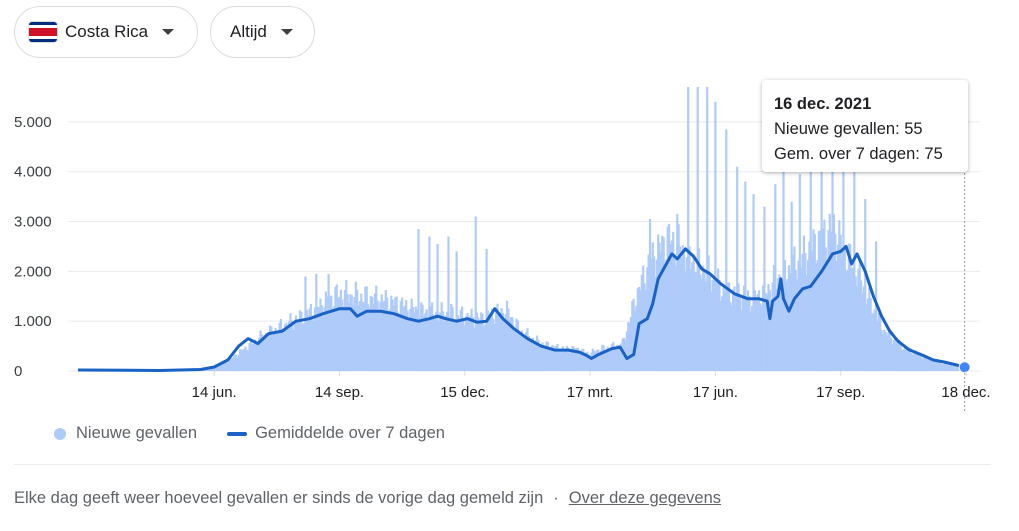 This screenshot has height=531, width=1019. What do you see at coordinates (286, 32) in the screenshot?
I see `chevron-down-icon` at bounding box center [286, 32].